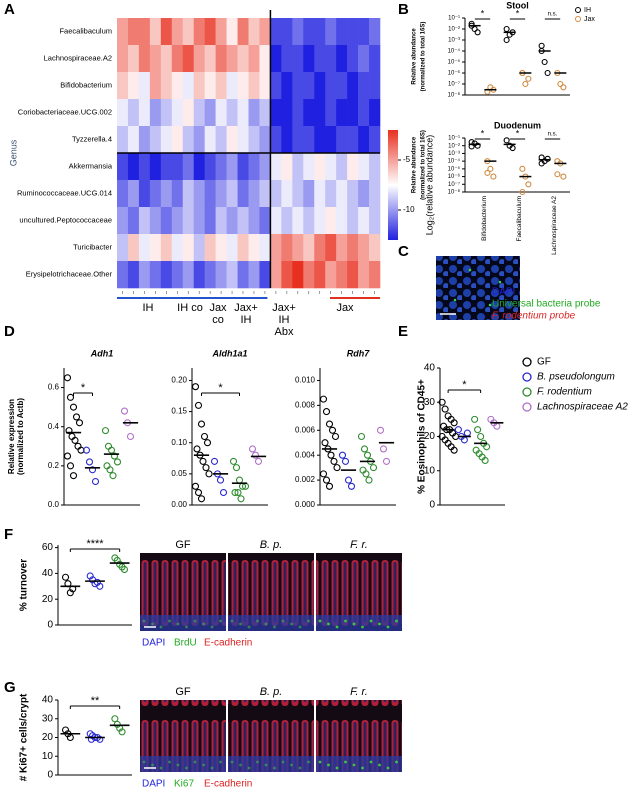 Image resolution: width=630 pixels, height=810 pixels. I want to click on y-axis-label: Relative abundance, so click(415, 56).